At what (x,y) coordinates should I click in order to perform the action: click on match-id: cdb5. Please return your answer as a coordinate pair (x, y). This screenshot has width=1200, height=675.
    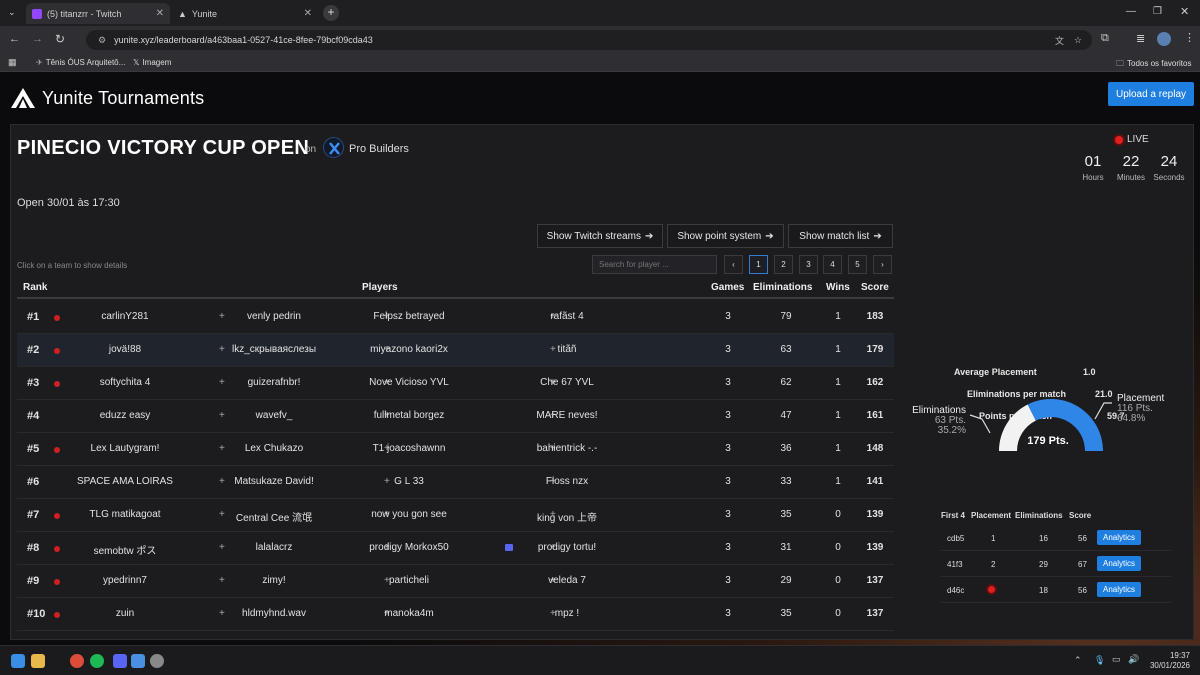
    Looking at the image, I should click on (956, 538).